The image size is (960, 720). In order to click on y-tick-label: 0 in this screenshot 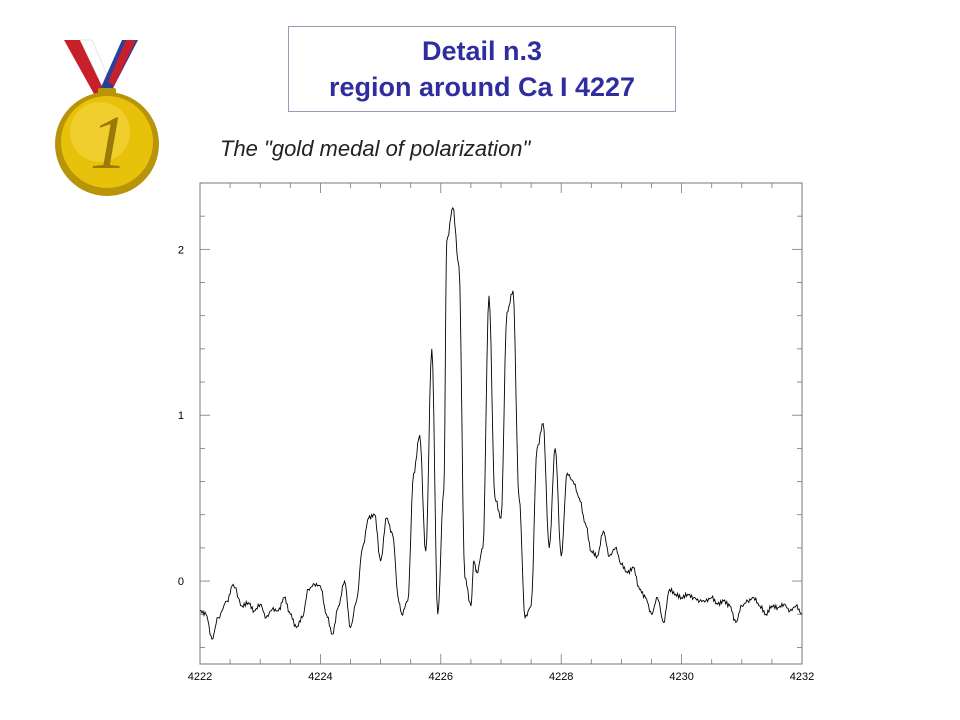, I will do `click(181, 582)`.